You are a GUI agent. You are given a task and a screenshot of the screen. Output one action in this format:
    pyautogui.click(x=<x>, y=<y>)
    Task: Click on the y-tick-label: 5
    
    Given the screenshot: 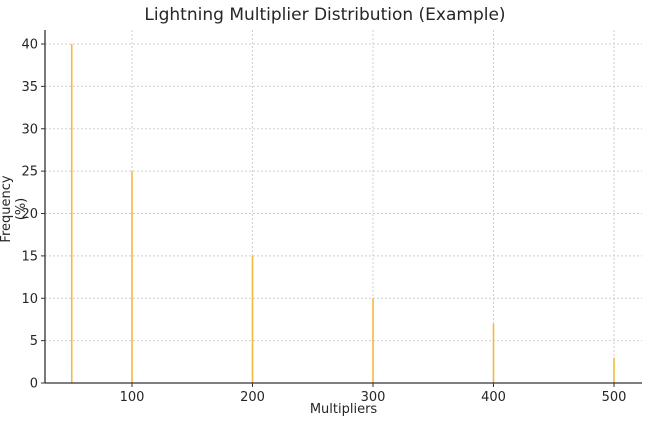 What is the action you would take?
    pyautogui.click(x=34, y=341)
    